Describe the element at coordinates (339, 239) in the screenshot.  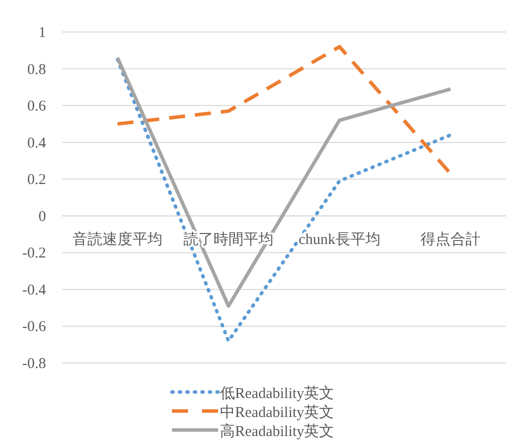
I see `x-tick-label: chunk長平均` at that location.